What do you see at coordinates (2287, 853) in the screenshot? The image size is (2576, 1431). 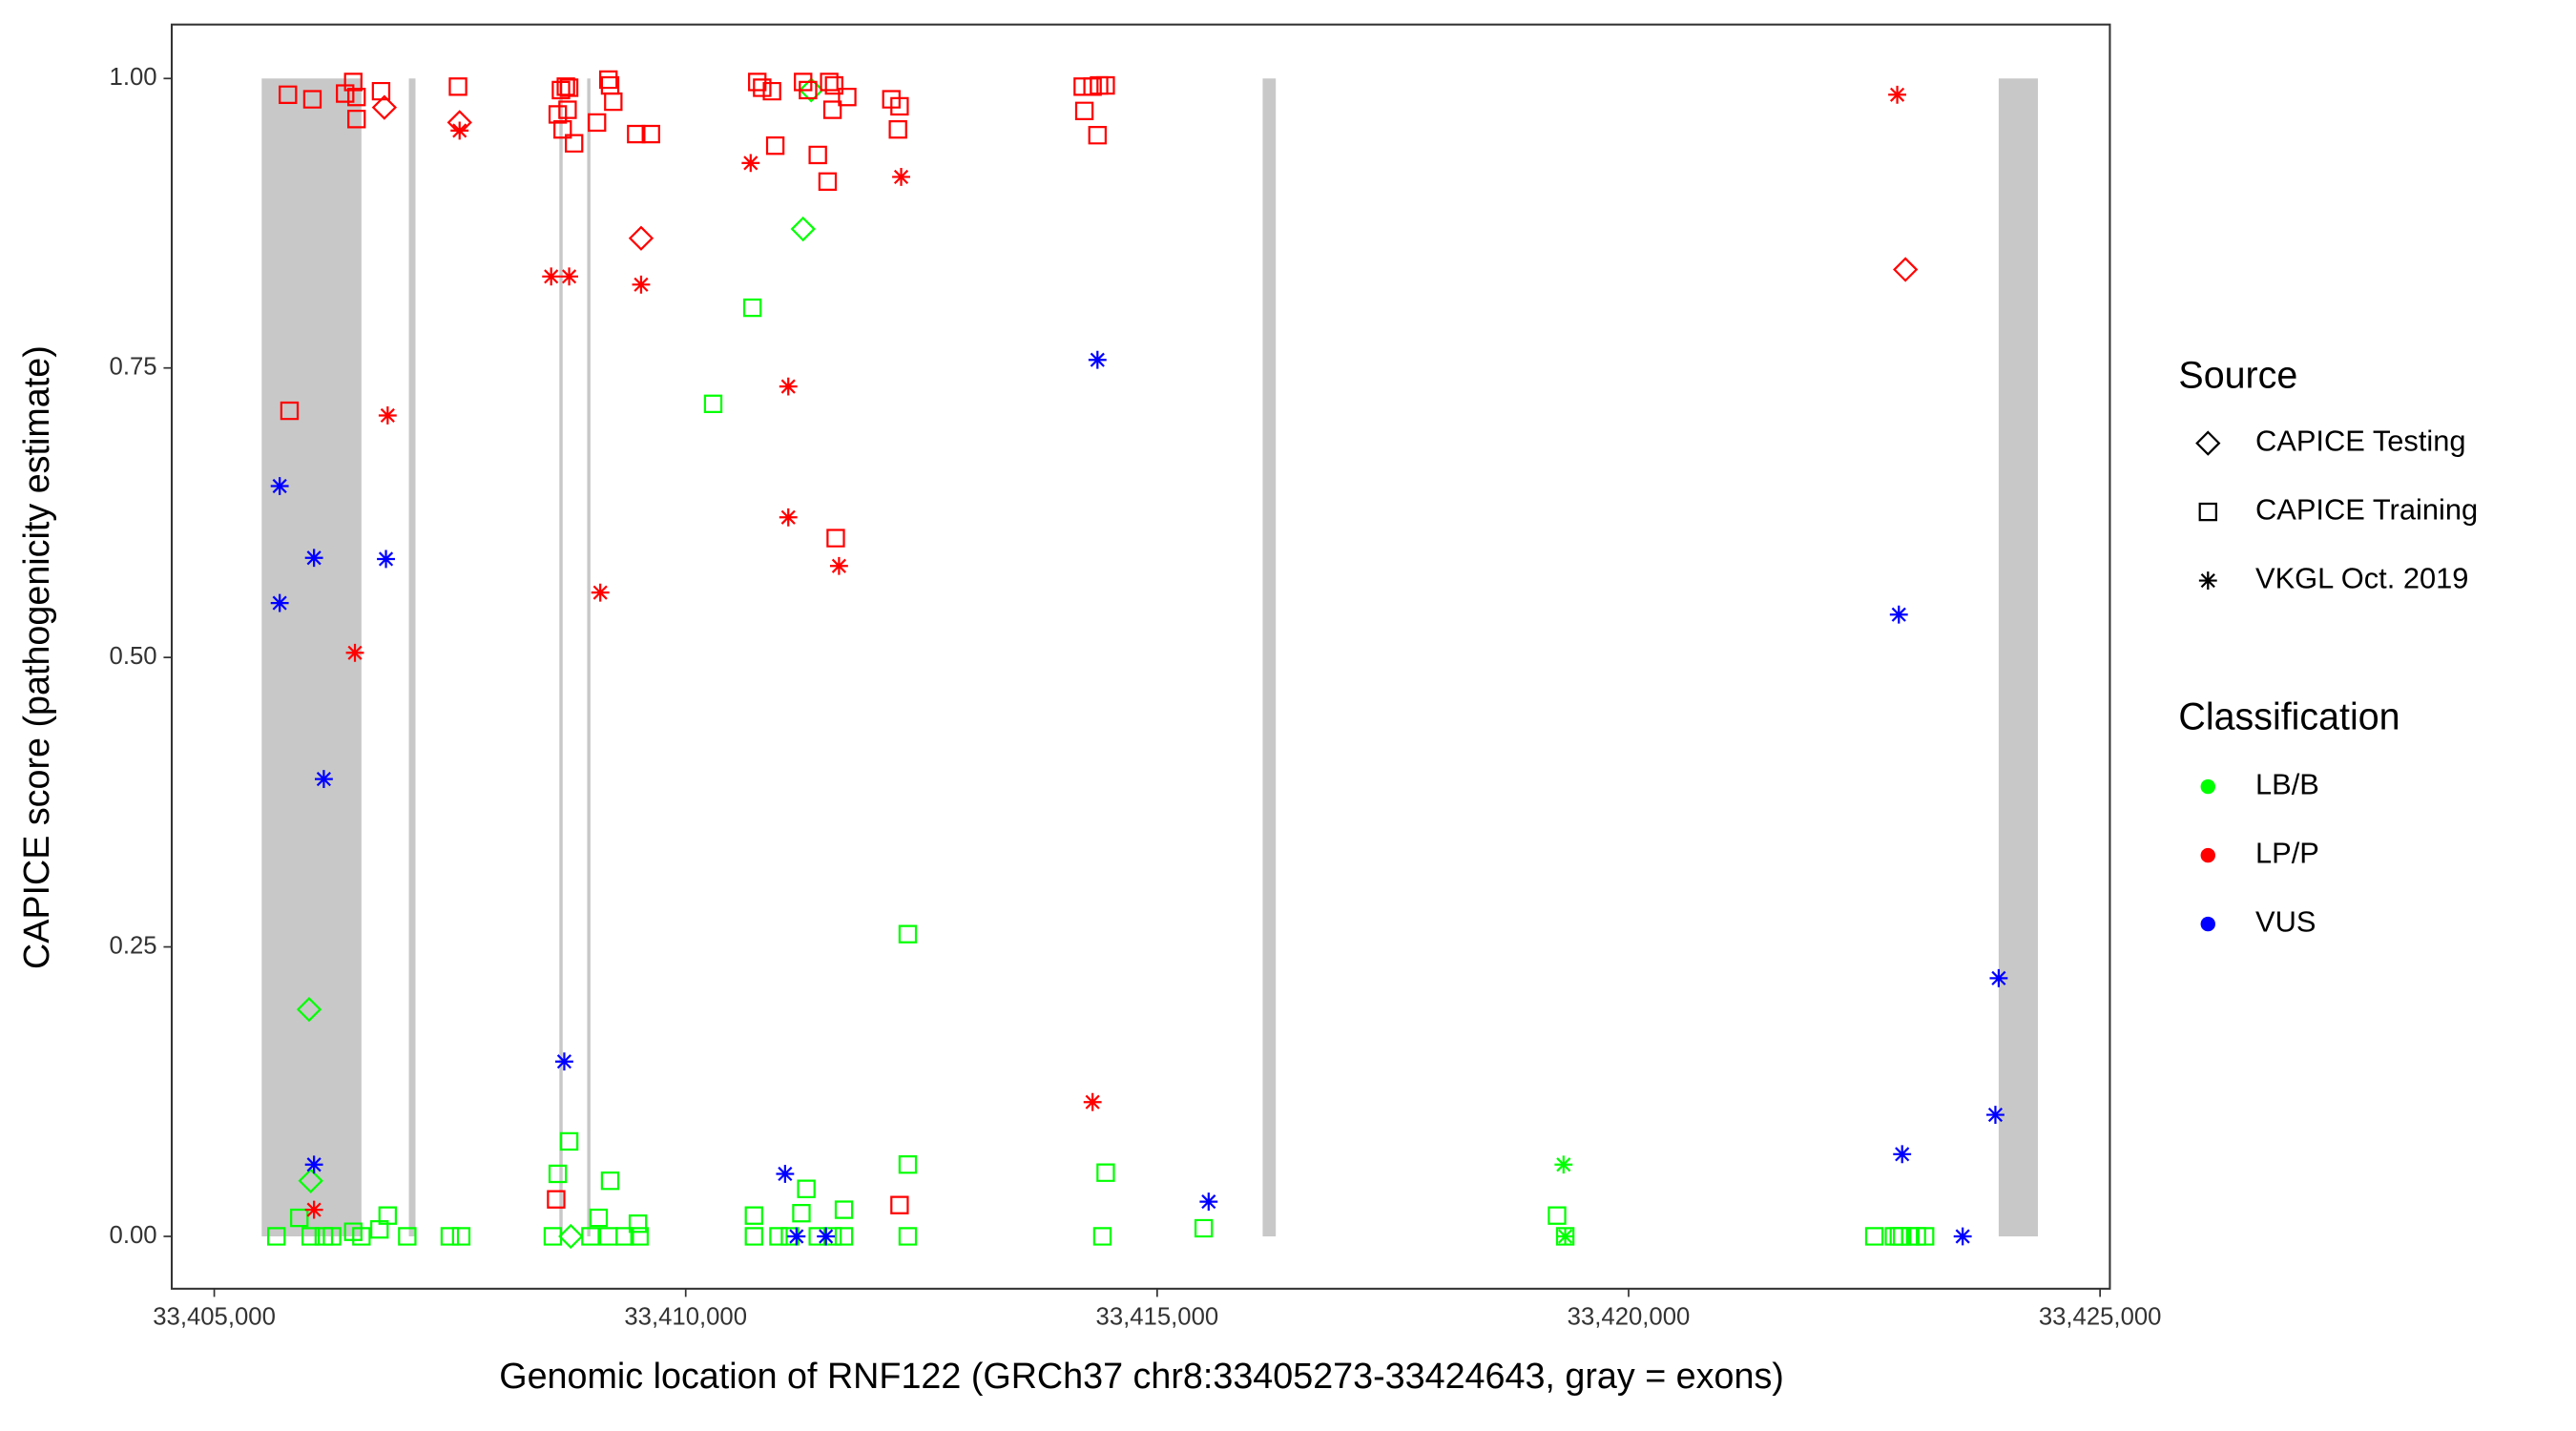 I see `legend-label: LP/P` at bounding box center [2287, 853].